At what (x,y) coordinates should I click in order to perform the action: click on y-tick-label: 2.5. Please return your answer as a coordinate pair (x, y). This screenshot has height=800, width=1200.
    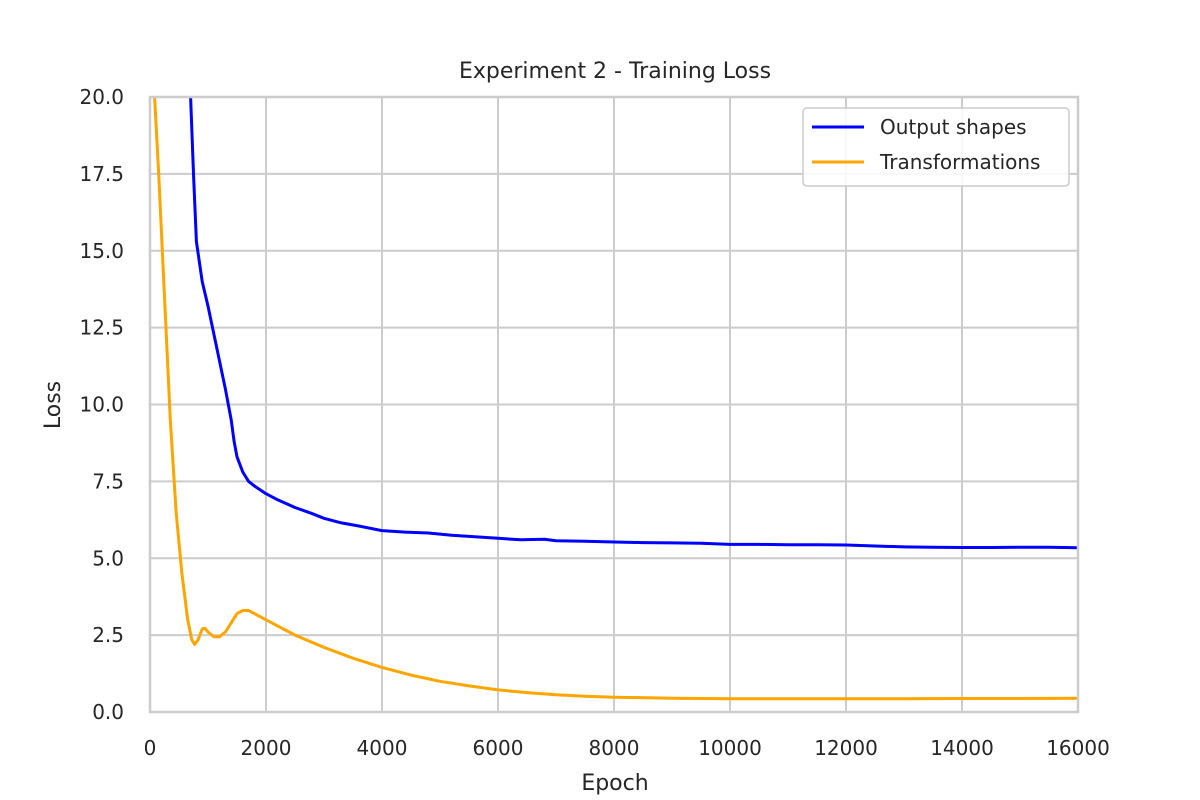
    Looking at the image, I should click on (108, 635).